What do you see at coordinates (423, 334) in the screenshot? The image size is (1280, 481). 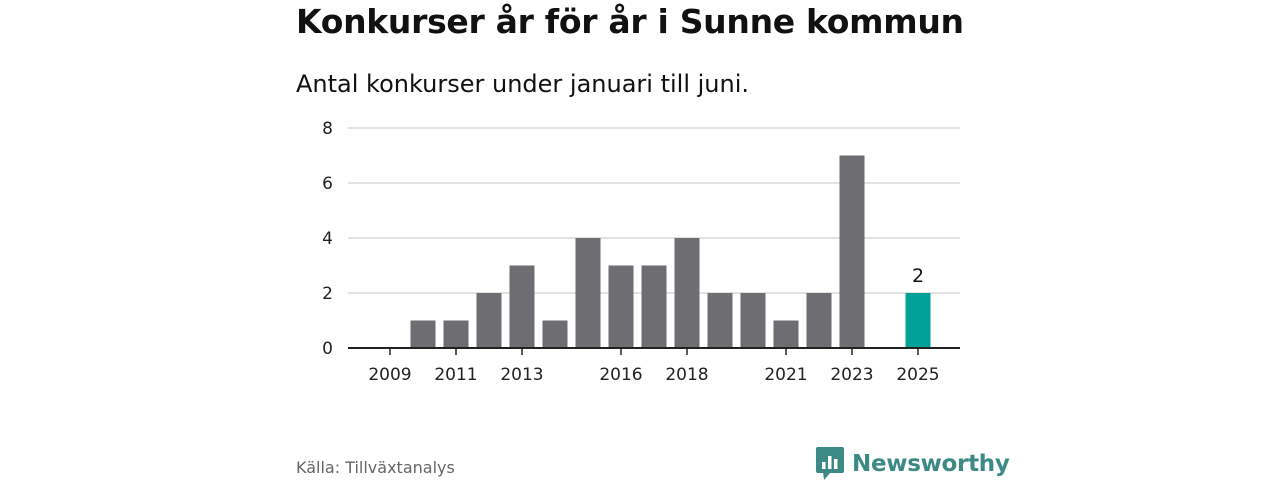 I see `bar-2010` at bounding box center [423, 334].